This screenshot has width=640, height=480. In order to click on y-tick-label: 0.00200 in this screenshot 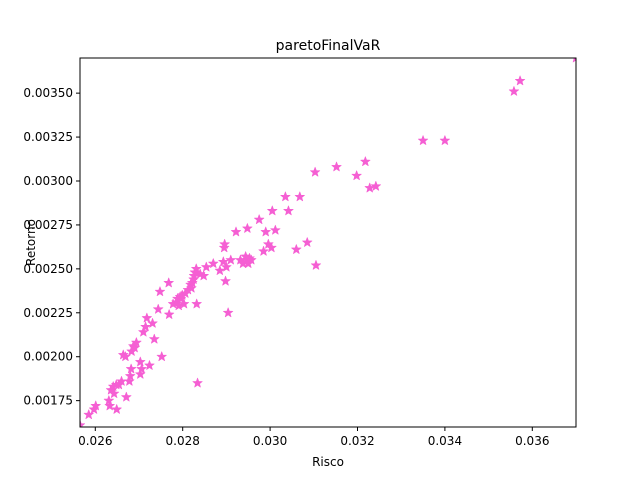, I will do `click(48, 357)`.